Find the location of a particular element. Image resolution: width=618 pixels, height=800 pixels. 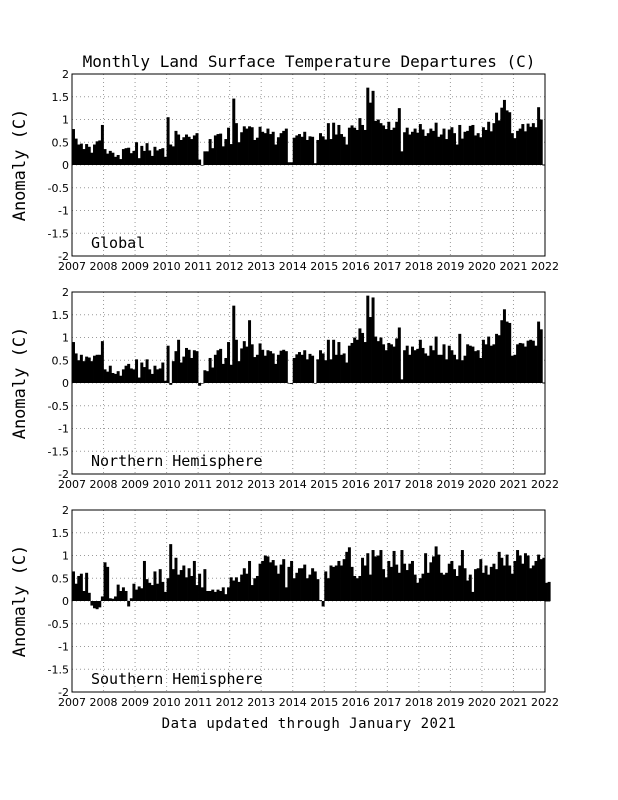

x-tick-label: 2008 is located at coordinates (104, 702).